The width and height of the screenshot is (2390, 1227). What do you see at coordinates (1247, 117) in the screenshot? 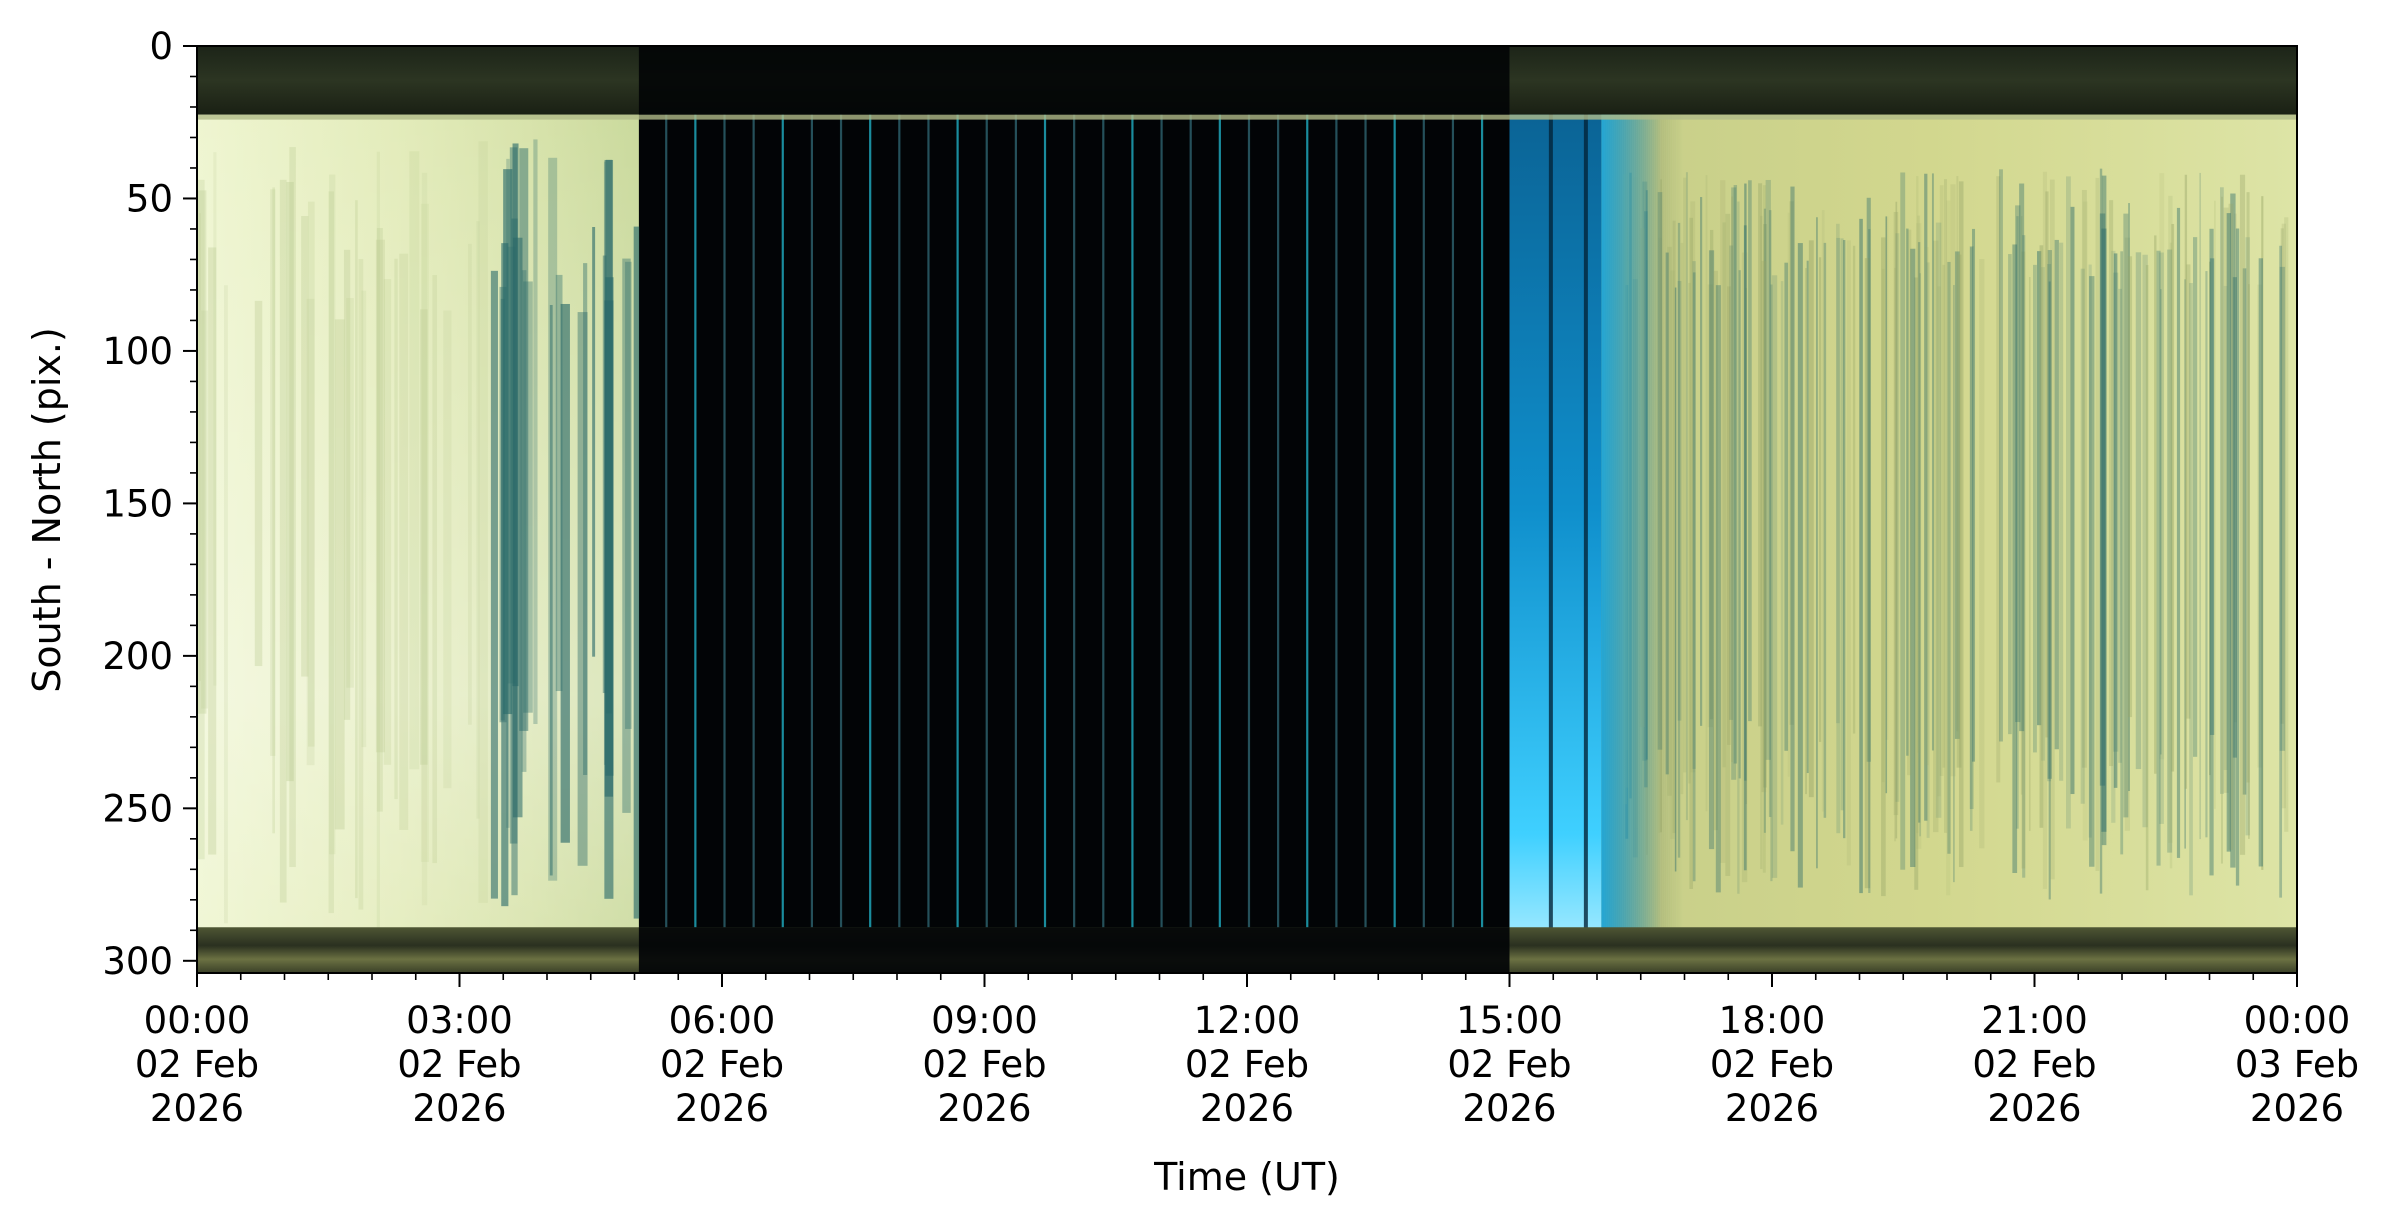
I see `top-band-edge` at bounding box center [1247, 117].